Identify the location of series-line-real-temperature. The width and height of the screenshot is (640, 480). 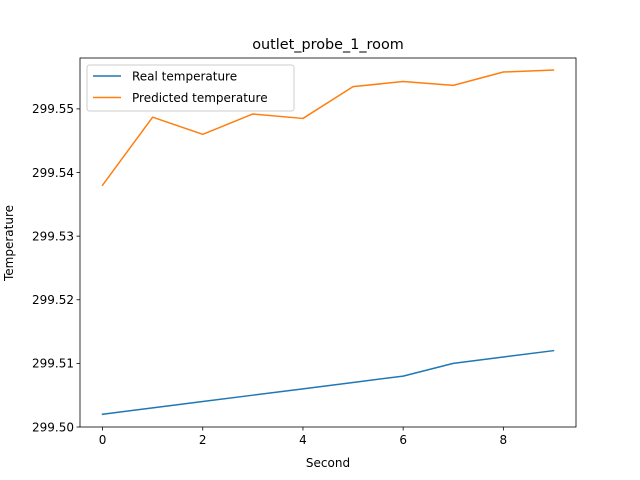
(328, 382).